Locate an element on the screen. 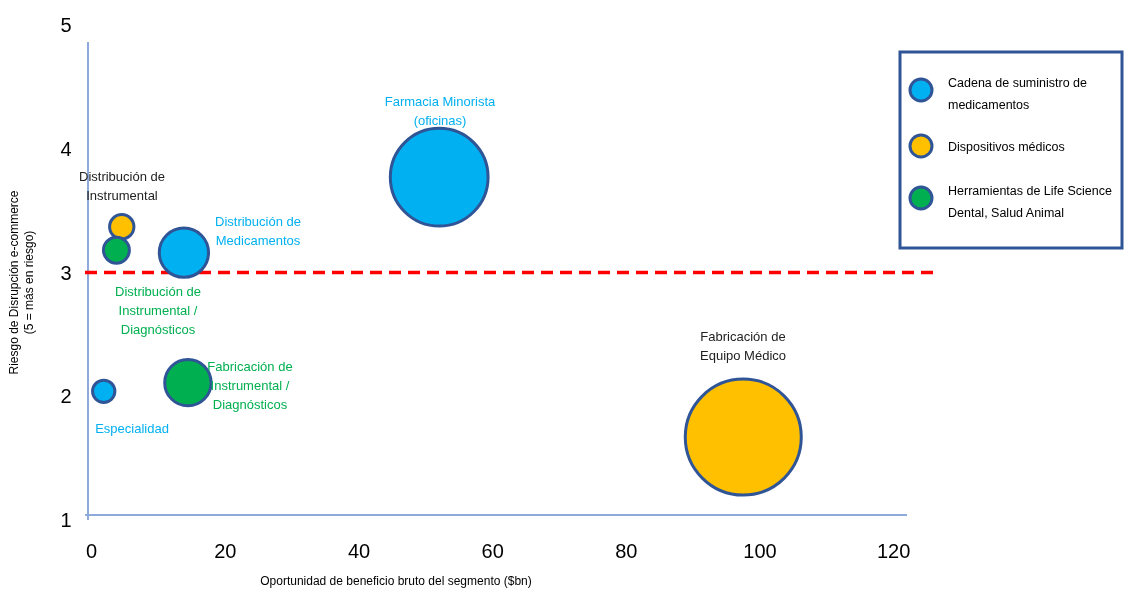 The image size is (1128, 592). x-tick-label: 40 is located at coordinates (359, 551).